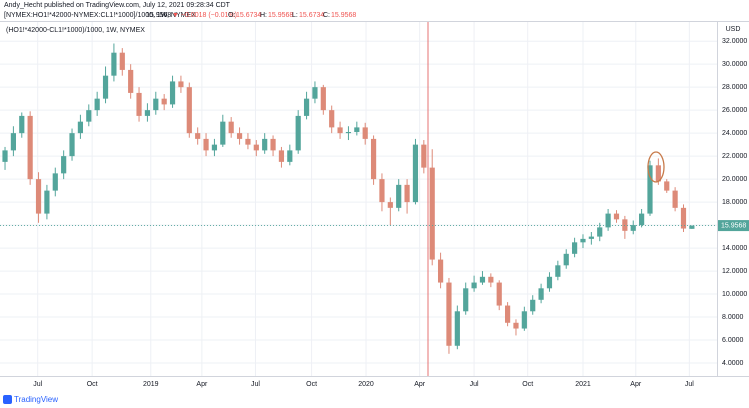  What do you see at coordinates (734, 64) in the screenshot?
I see `y-tick-label: 30.0000` at bounding box center [734, 64].